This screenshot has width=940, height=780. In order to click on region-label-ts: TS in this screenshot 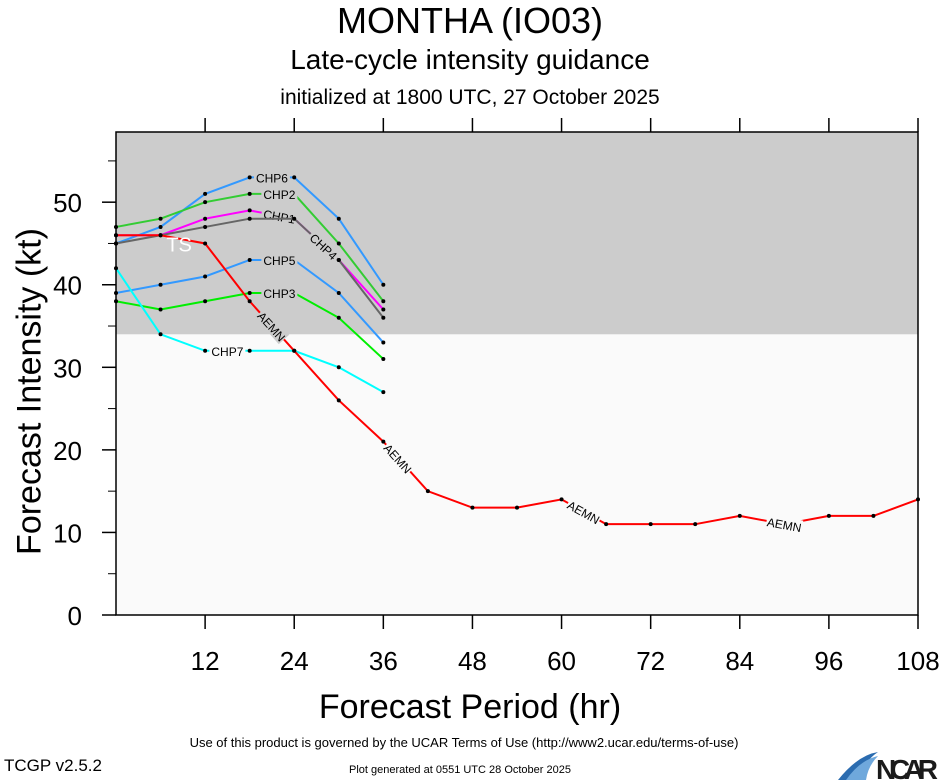, I will do `click(179, 245)`.